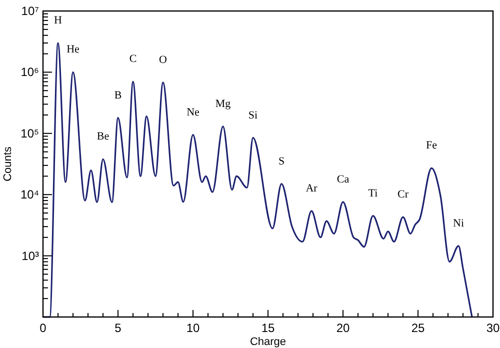  What do you see at coordinates (458, 223) in the screenshot?
I see `annotation: Ni` at bounding box center [458, 223].